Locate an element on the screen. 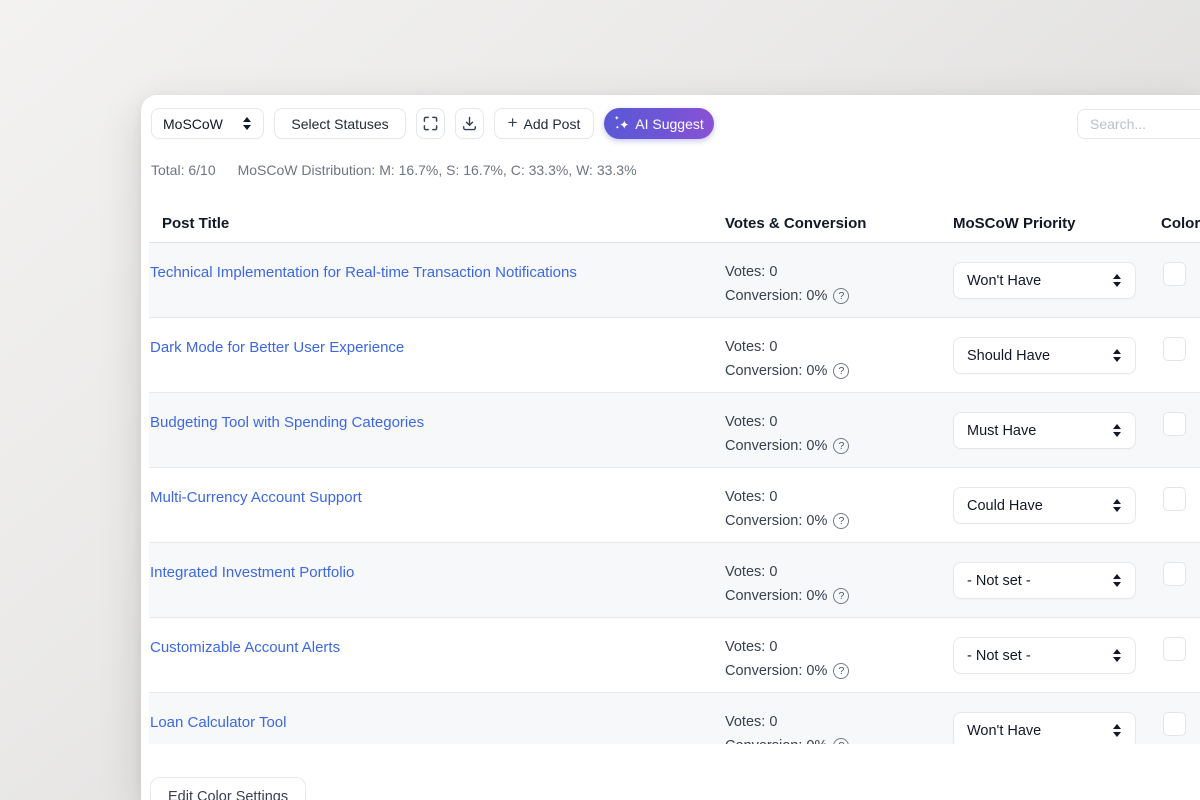 The image size is (1200, 800). post-title-cell: Customizable Account Alerts is located at coordinates (437, 655).